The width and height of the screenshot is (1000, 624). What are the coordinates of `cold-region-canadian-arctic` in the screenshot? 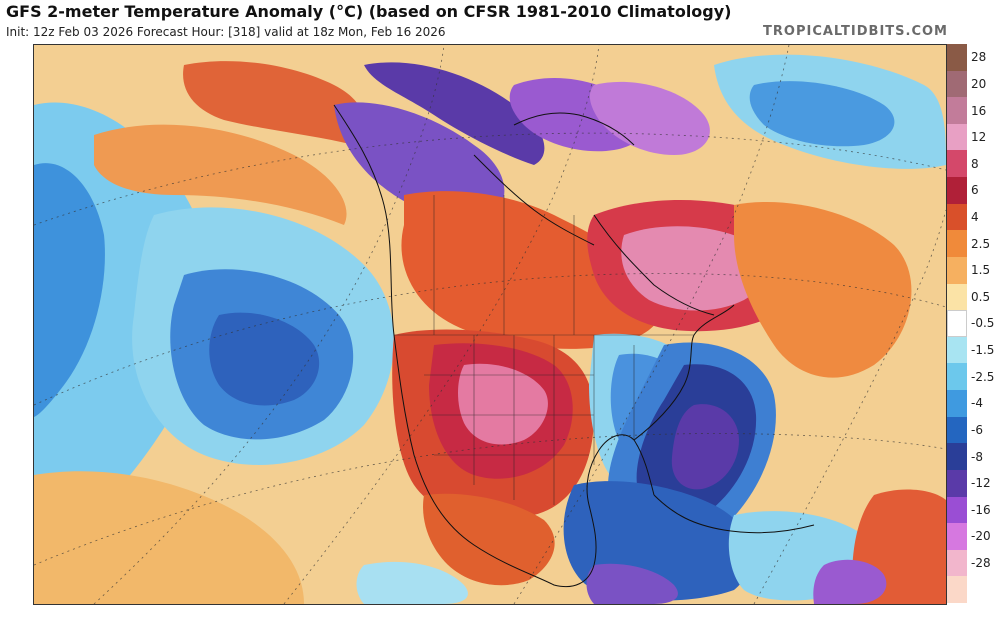 It's located at (454, 113).